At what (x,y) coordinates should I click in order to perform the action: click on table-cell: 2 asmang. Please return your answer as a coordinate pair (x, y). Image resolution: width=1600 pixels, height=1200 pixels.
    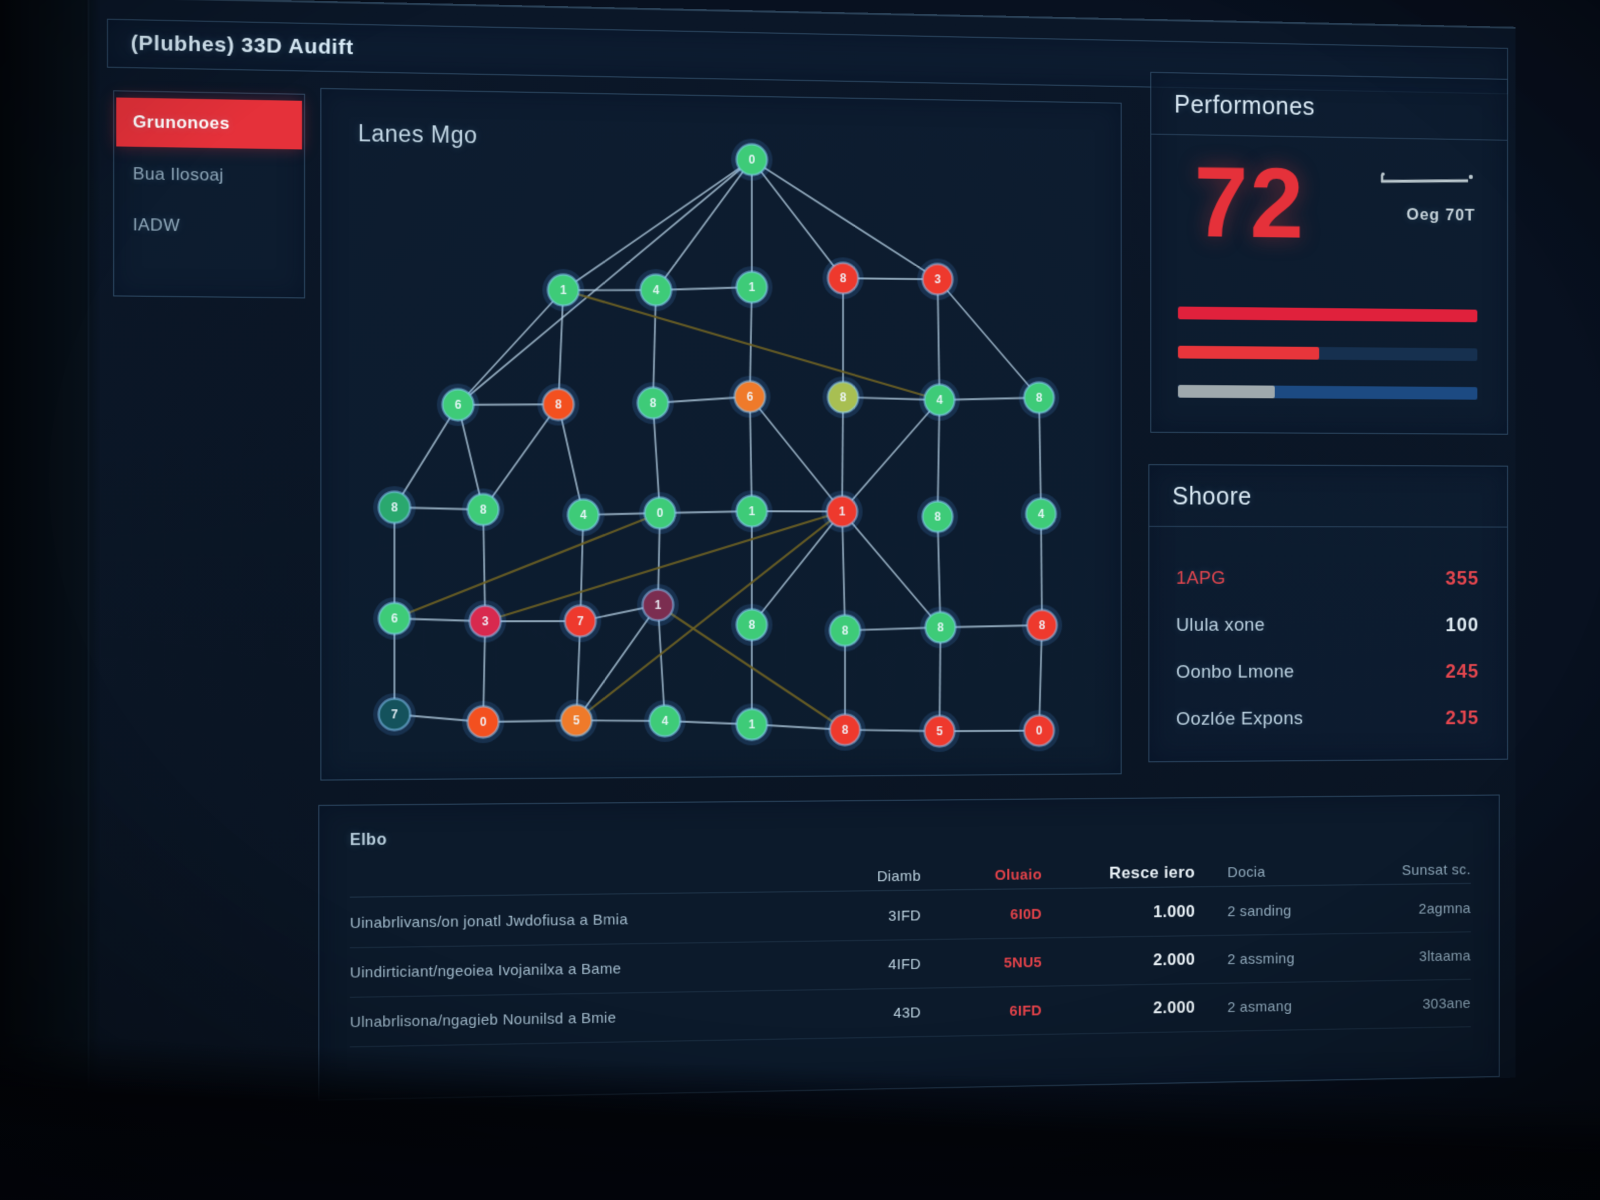
    Looking at the image, I should click on (1260, 1006).